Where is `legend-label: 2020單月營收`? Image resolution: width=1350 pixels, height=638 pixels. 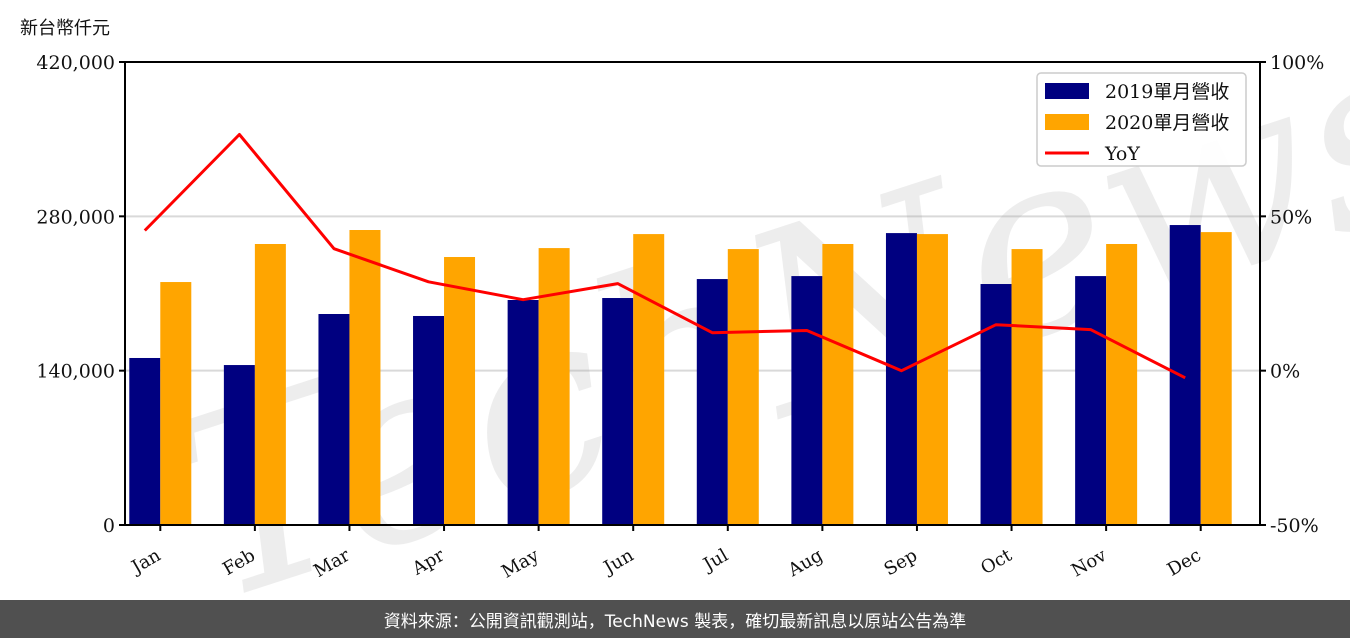 legend-label: 2020單月營收 is located at coordinates (1167, 123).